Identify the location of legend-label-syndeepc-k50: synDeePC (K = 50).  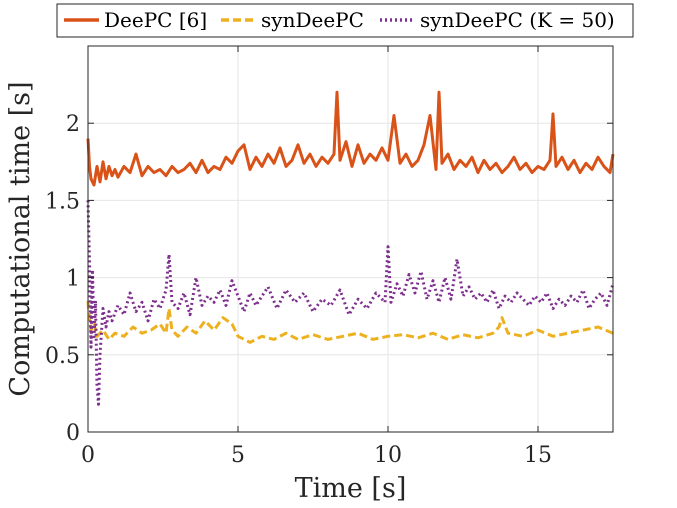
(517, 20).